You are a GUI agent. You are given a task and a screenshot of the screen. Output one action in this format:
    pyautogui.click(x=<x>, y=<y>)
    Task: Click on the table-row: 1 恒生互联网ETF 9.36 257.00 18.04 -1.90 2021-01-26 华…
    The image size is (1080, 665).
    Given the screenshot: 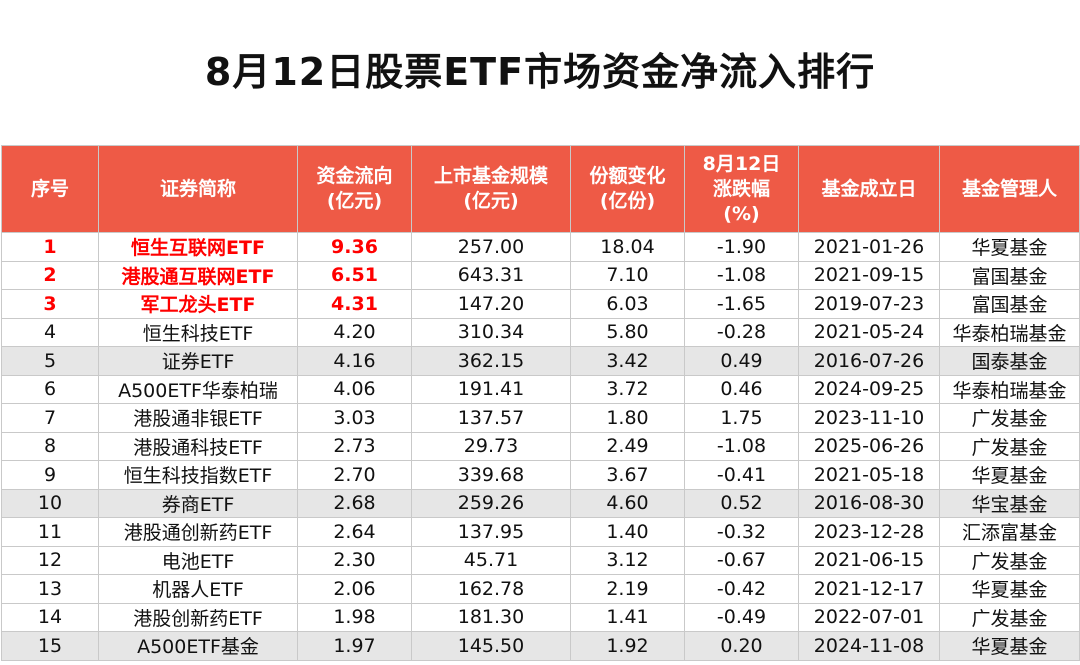 What is the action you would take?
    pyautogui.click(x=540, y=247)
    